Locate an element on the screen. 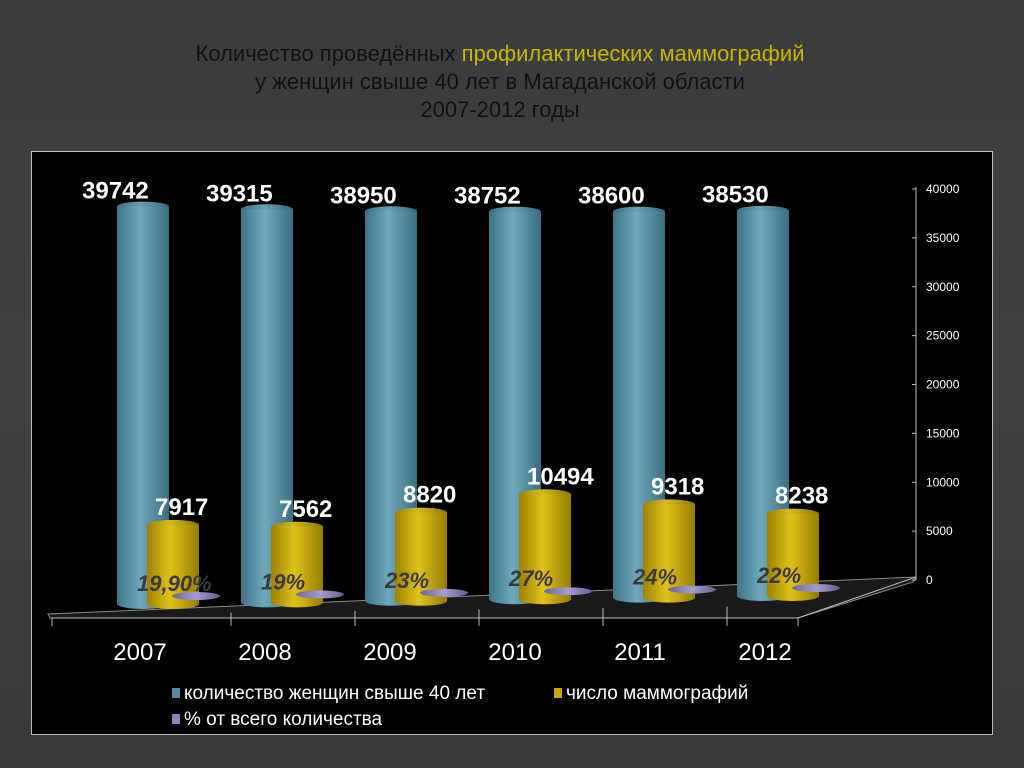 The height and width of the screenshot is (768, 1024). label-women-2010: 38752 is located at coordinates (487, 196).